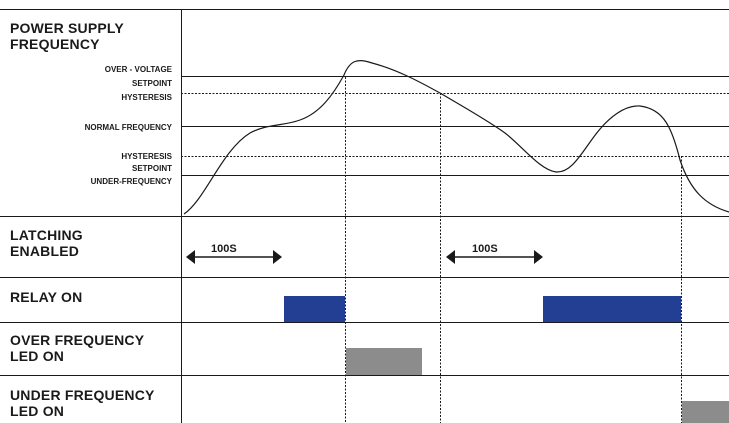  What do you see at coordinates (138, 69) in the screenshot?
I see `over-voltage-label: OVER - VOLTAGE` at bounding box center [138, 69].